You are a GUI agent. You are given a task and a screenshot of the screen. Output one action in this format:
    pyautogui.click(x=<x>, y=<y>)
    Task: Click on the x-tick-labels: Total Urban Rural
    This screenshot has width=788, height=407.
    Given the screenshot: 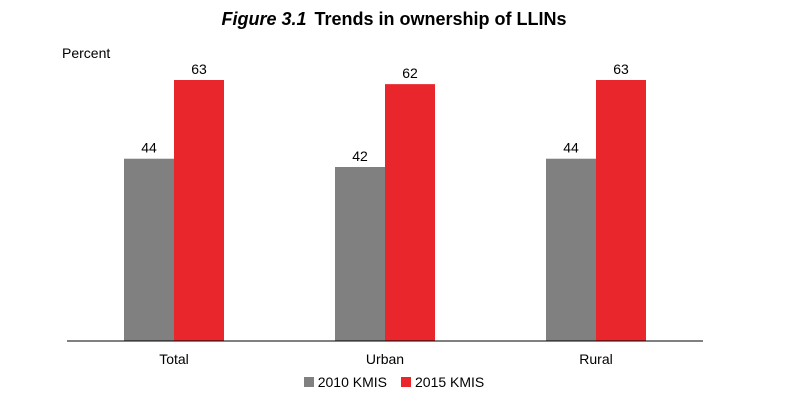 What is the action you would take?
    pyautogui.click(x=386, y=359)
    